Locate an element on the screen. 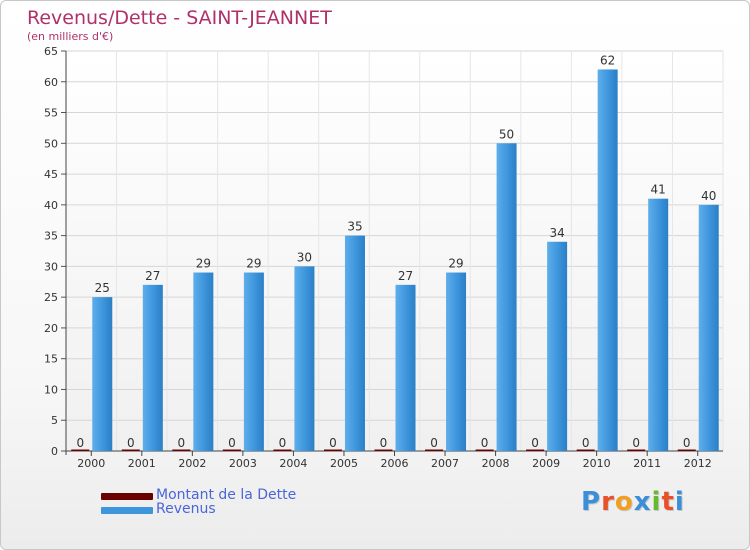 This screenshot has height=550, width=750. data-label-revenus: 40 is located at coordinates (708, 196).